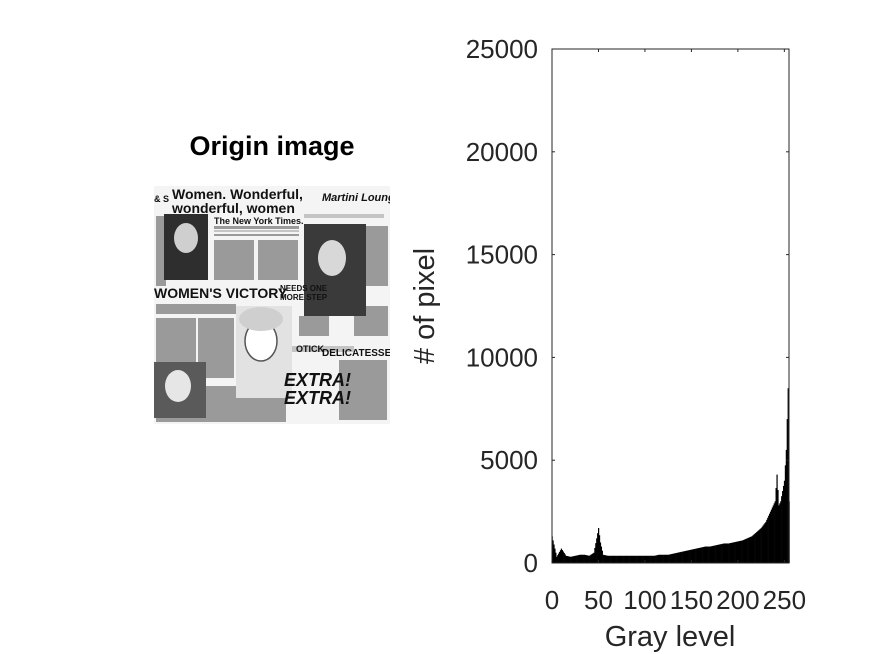  Describe the element at coordinates (502, 152) in the screenshot. I see `y-tick-label: 20000` at that location.